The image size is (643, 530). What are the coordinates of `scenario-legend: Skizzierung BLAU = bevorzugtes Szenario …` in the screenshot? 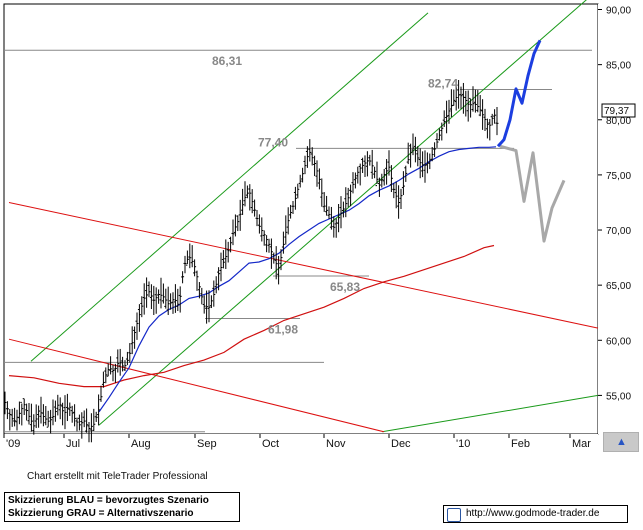 It's located at (122, 507).